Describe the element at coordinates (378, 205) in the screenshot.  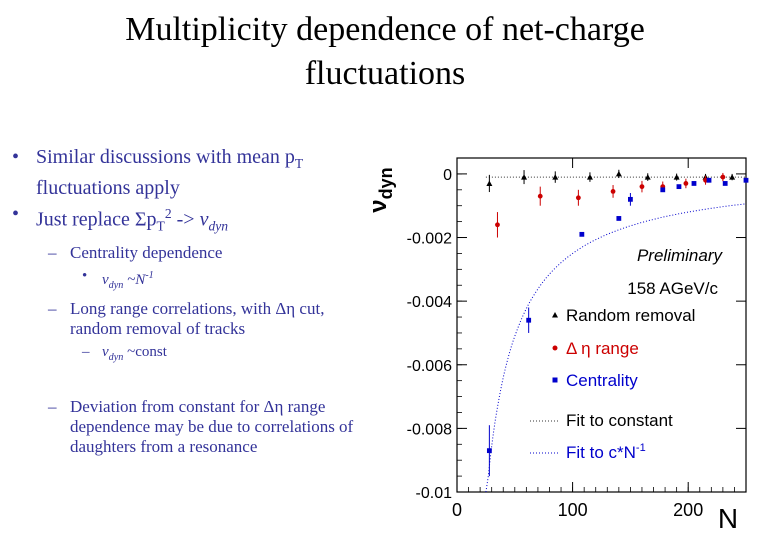
I see `y-axis-label-nu: ν` at that location.